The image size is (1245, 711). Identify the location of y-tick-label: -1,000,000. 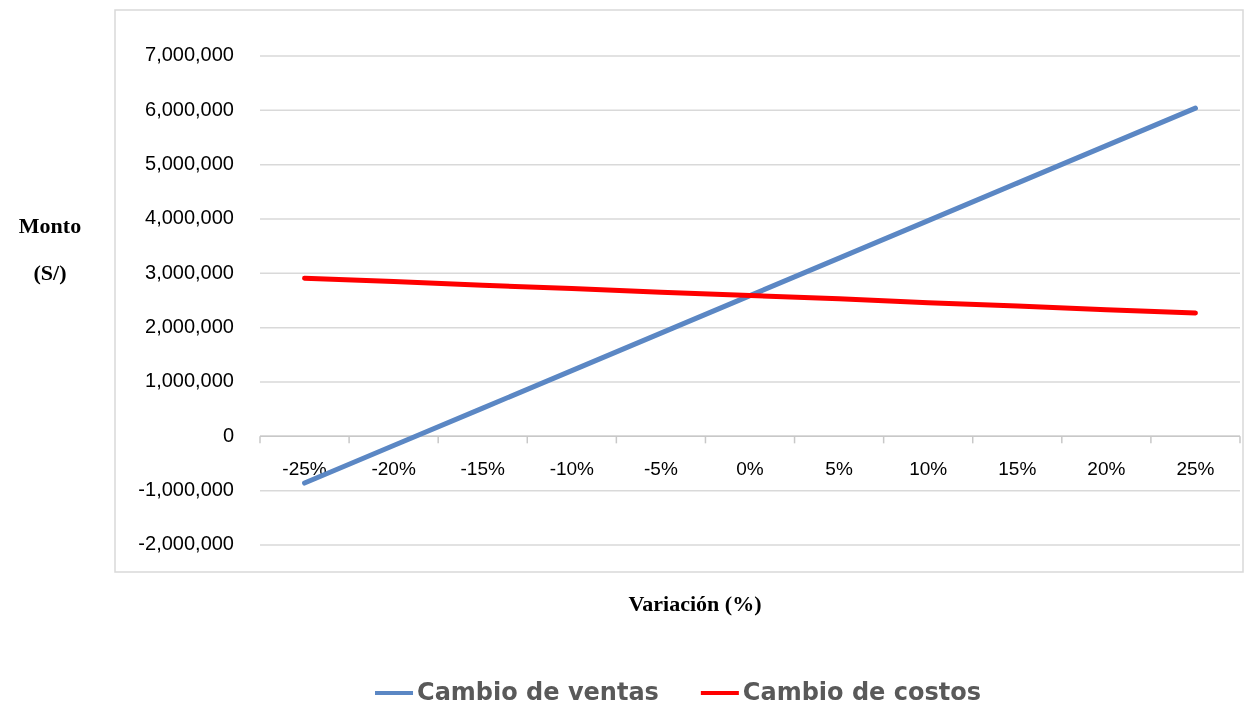
(186, 488).